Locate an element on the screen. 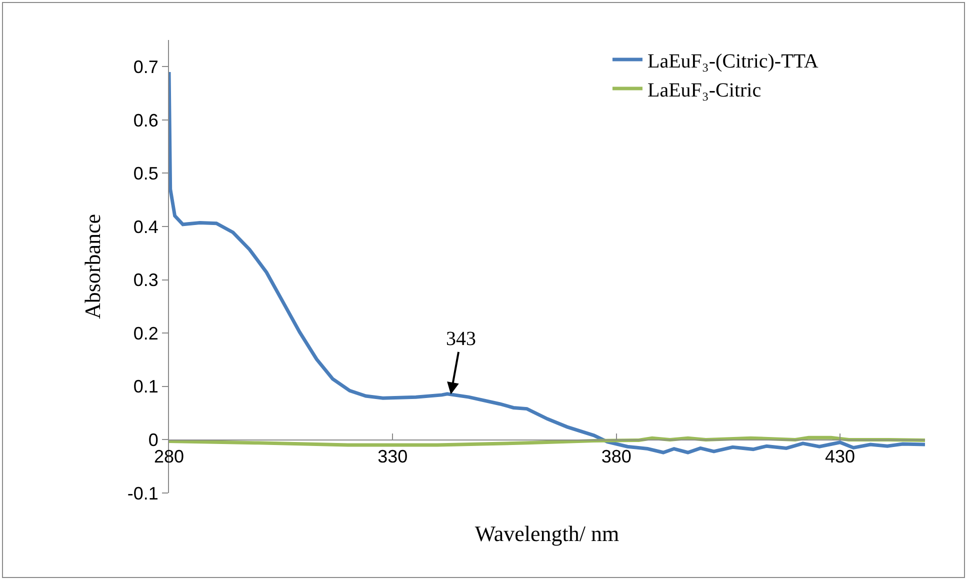 This screenshot has width=969, height=582. x-tick-label: 330 is located at coordinates (393, 456).